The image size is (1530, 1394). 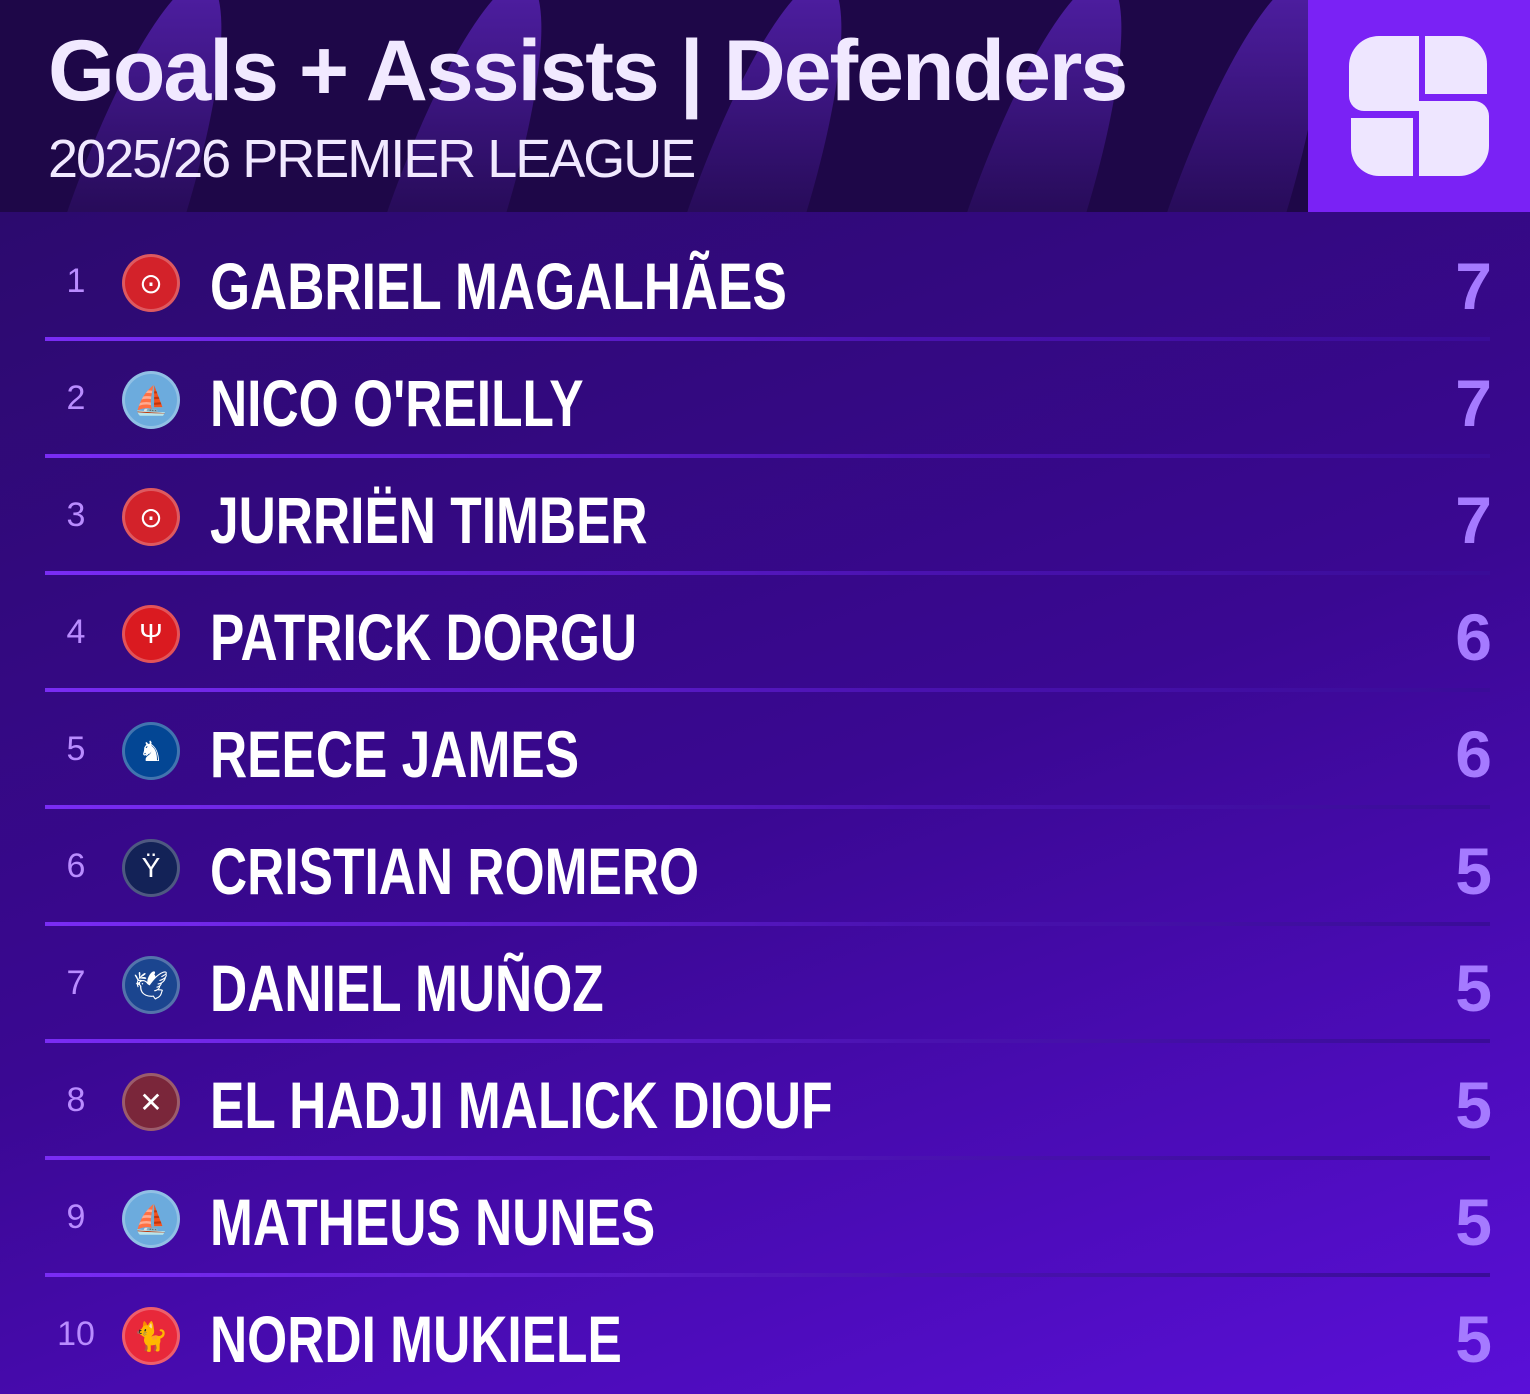 What do you see at coordinates (151, 1336) in the screenshot?
I see `sunderland-cat-icon: 🐈` at bounding box center [151, 1336].